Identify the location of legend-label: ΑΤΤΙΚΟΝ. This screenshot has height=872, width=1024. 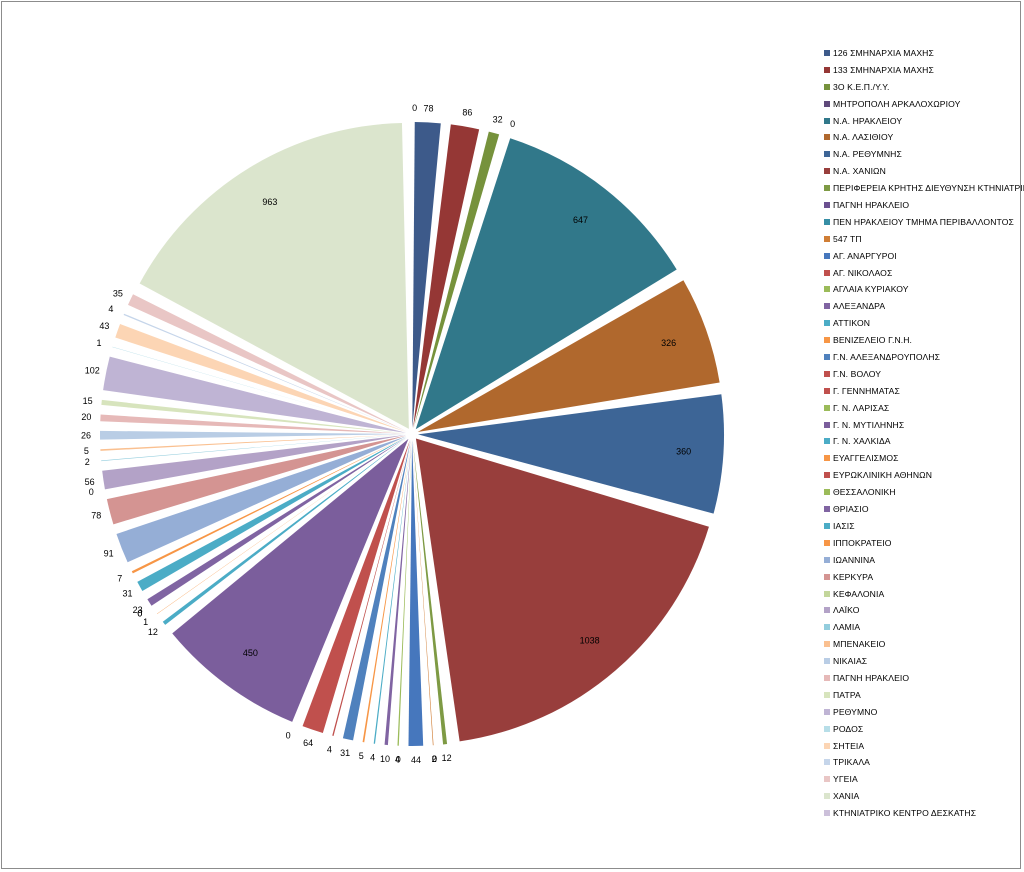
(852, 323).